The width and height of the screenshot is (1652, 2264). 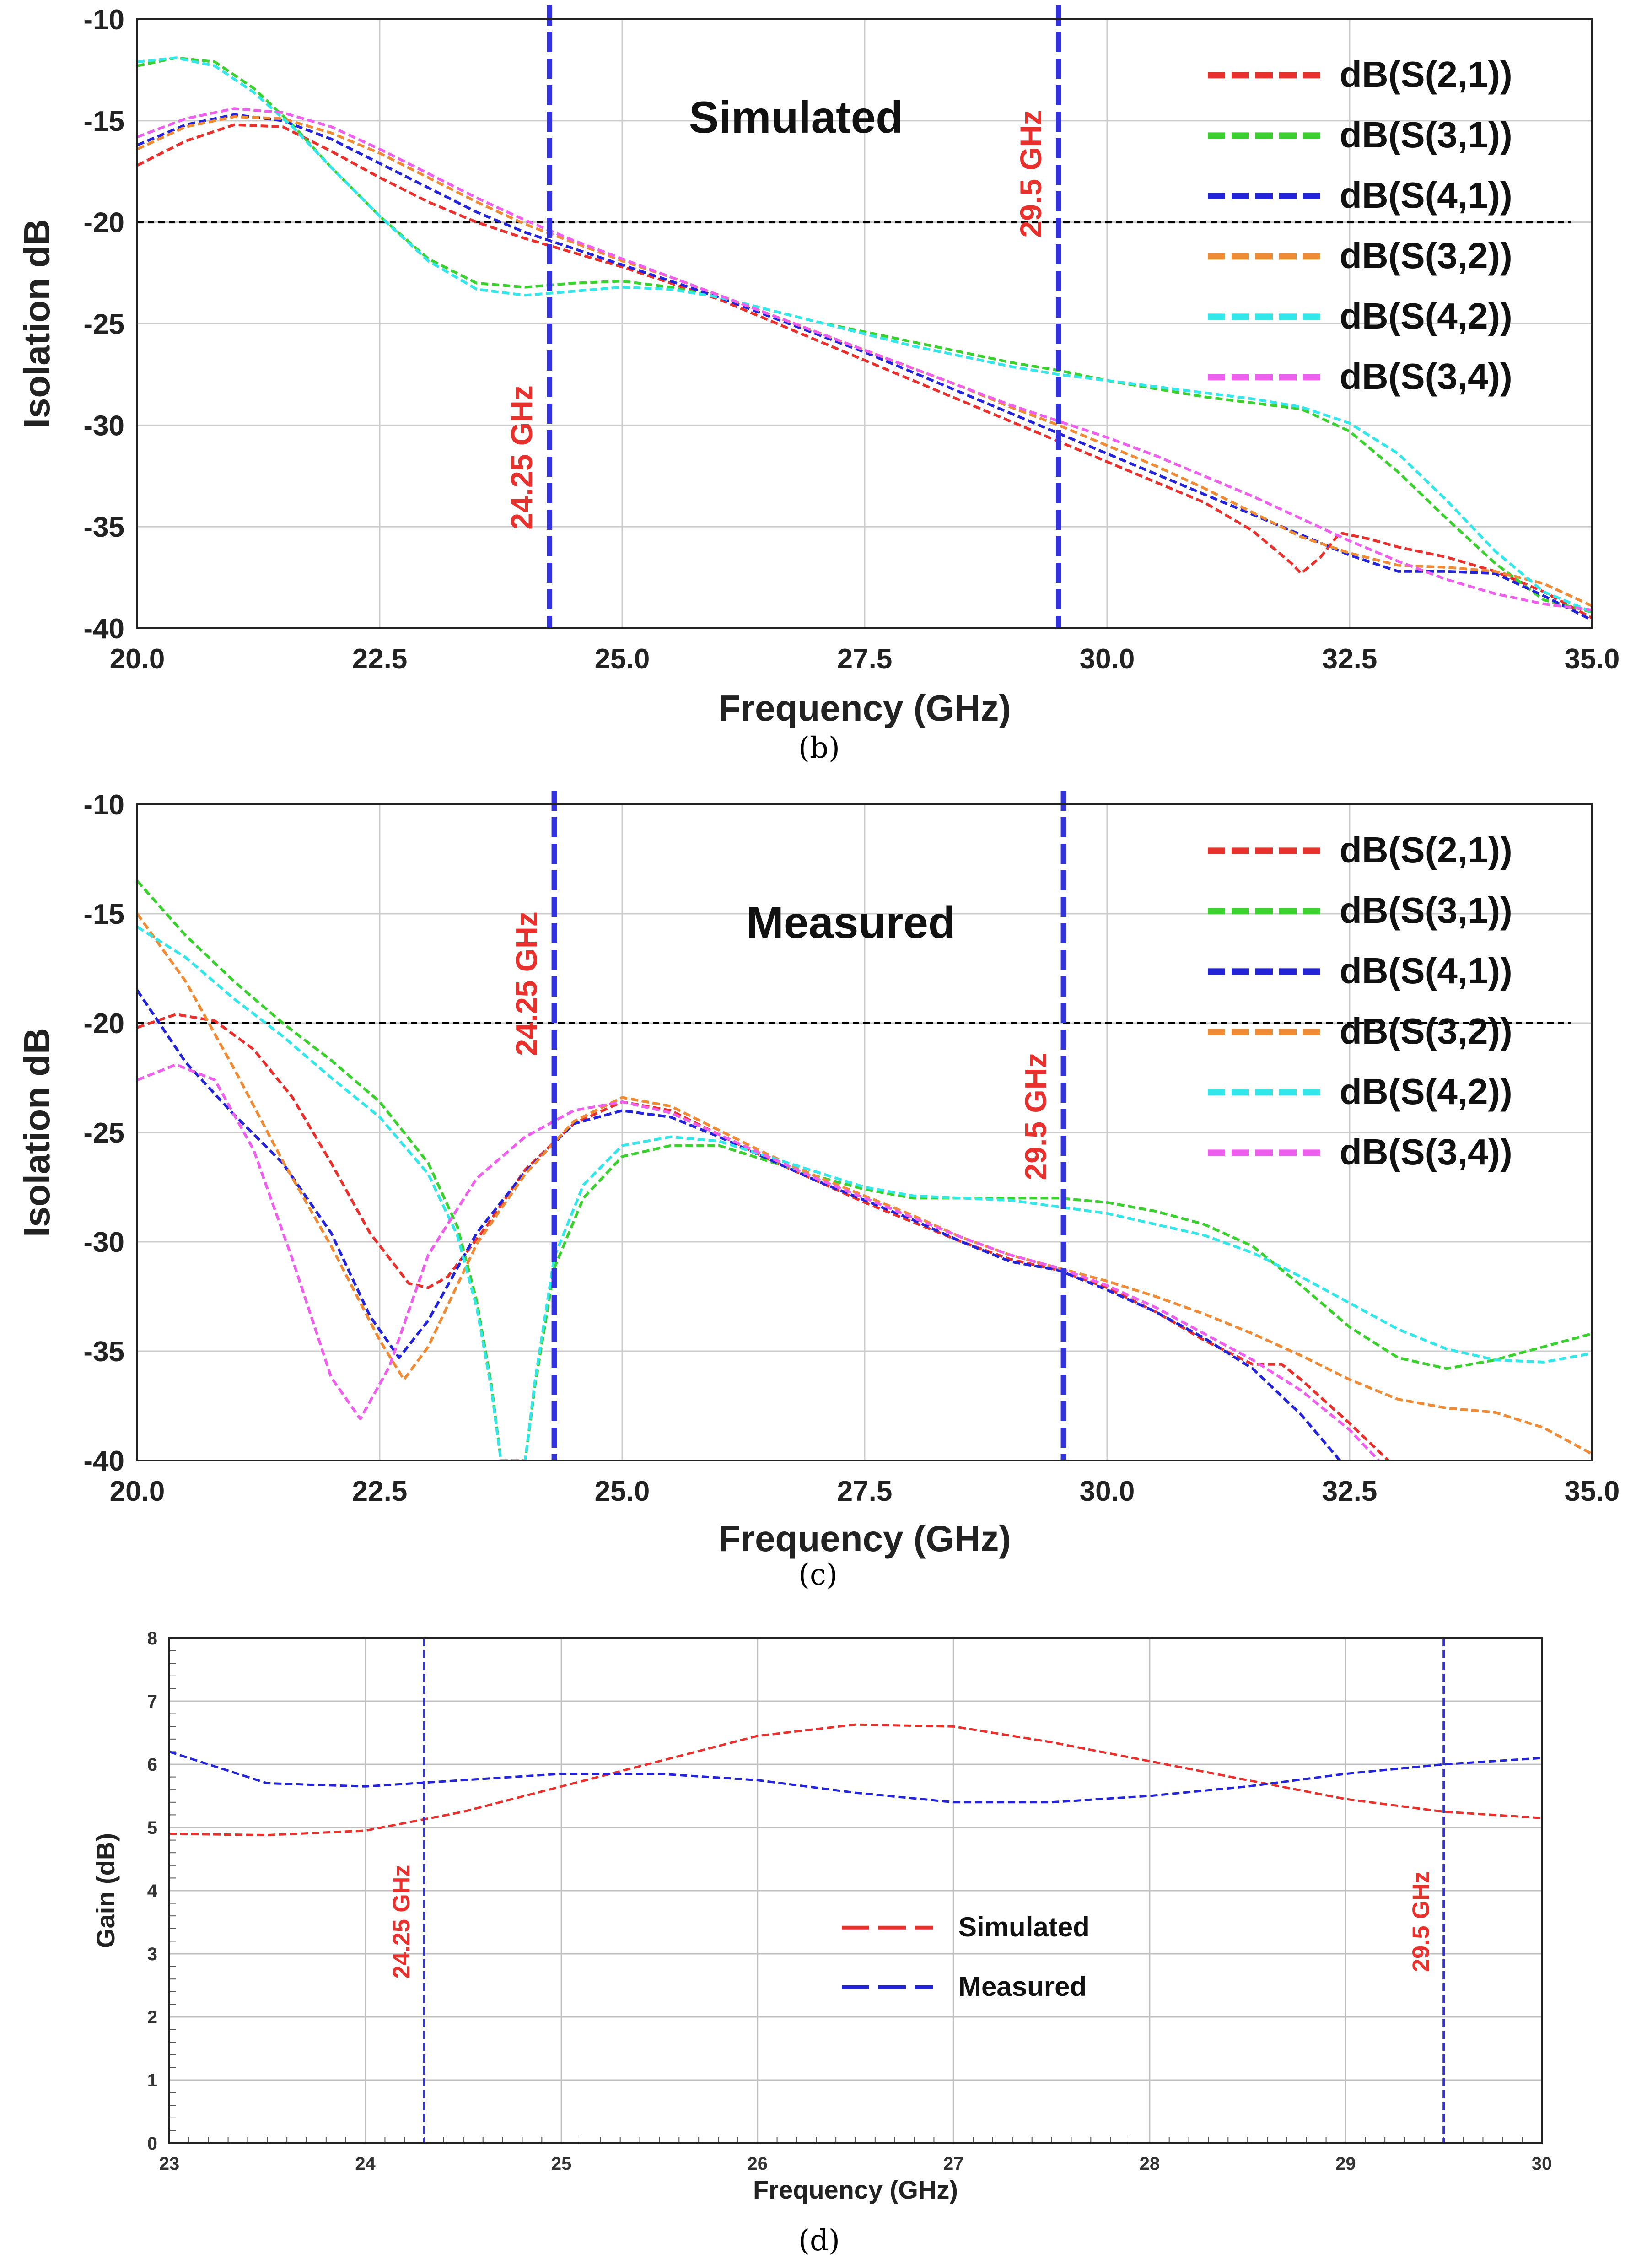 What do you see at coordinates (152, 1638) in the screenshot?
I see `y-tick-label: 8` at bounding box center [152, 1638].